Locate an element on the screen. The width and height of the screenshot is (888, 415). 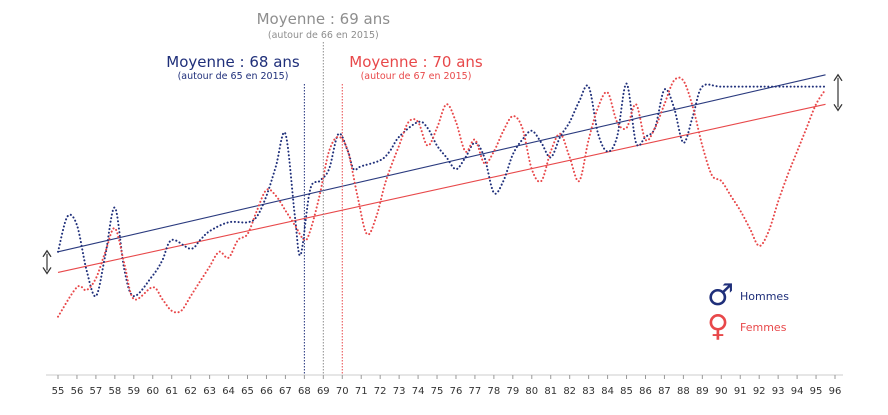
mean-sublabel-69: (autour de 66 en 2015) is located at coordinates (323, 35).